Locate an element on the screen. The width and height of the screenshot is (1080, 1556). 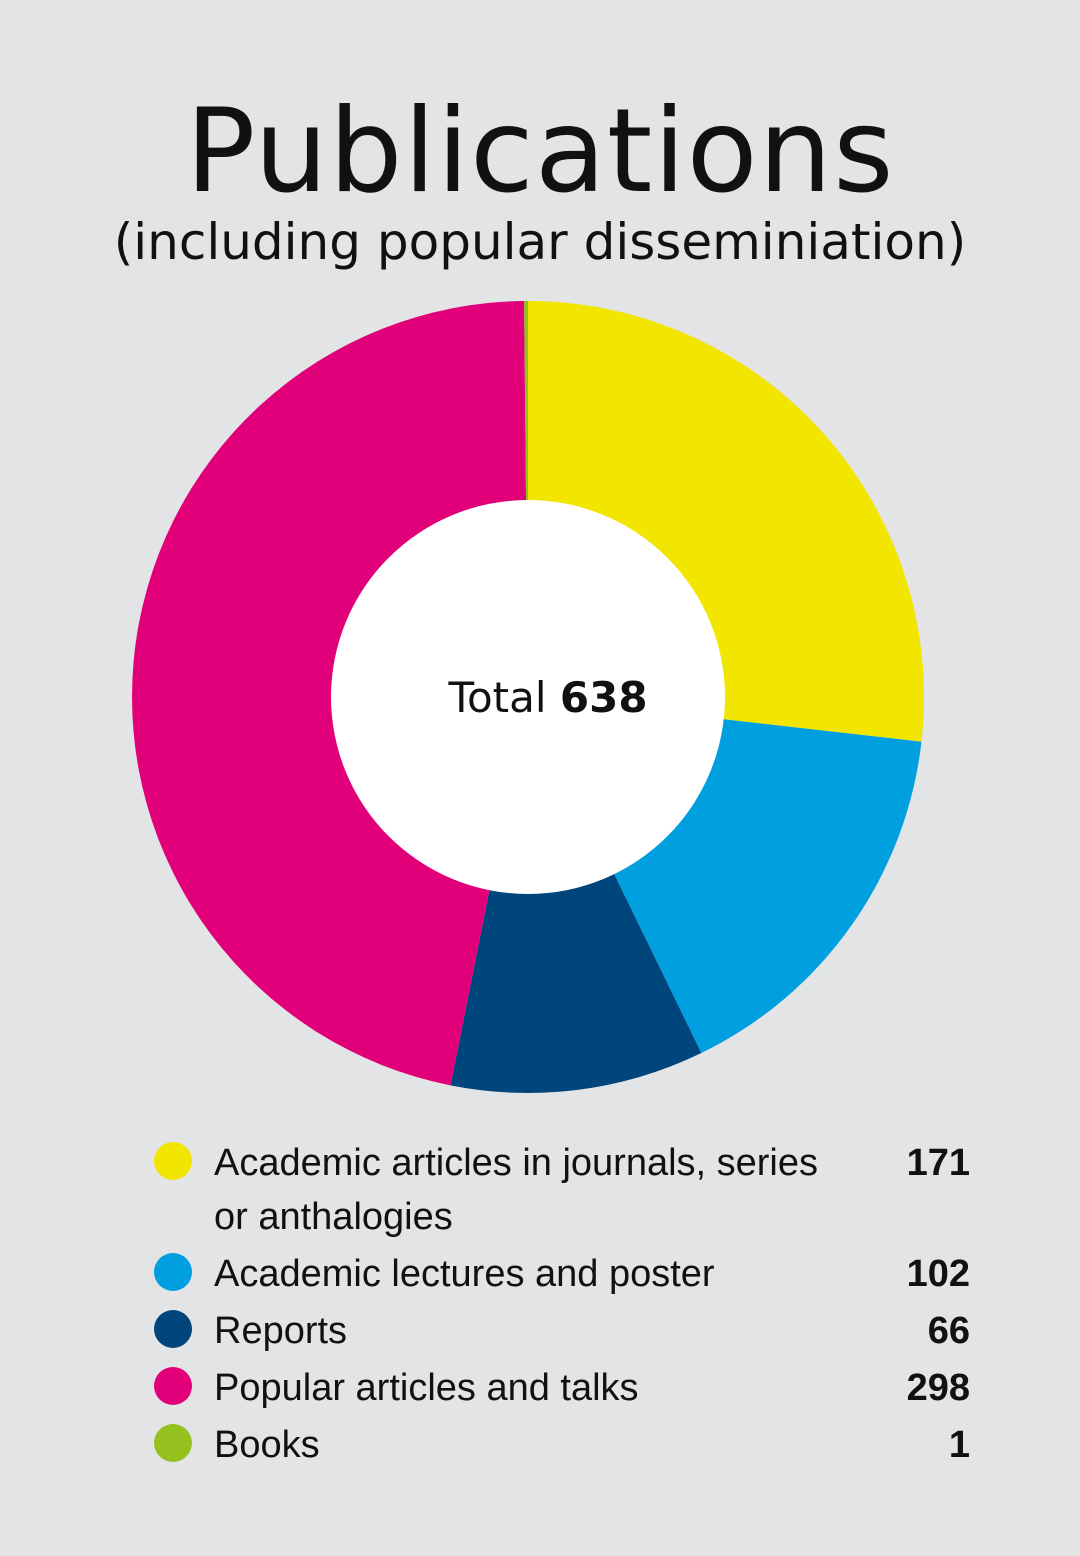
total-label: Total 638 is located at coordinates (548, 698).